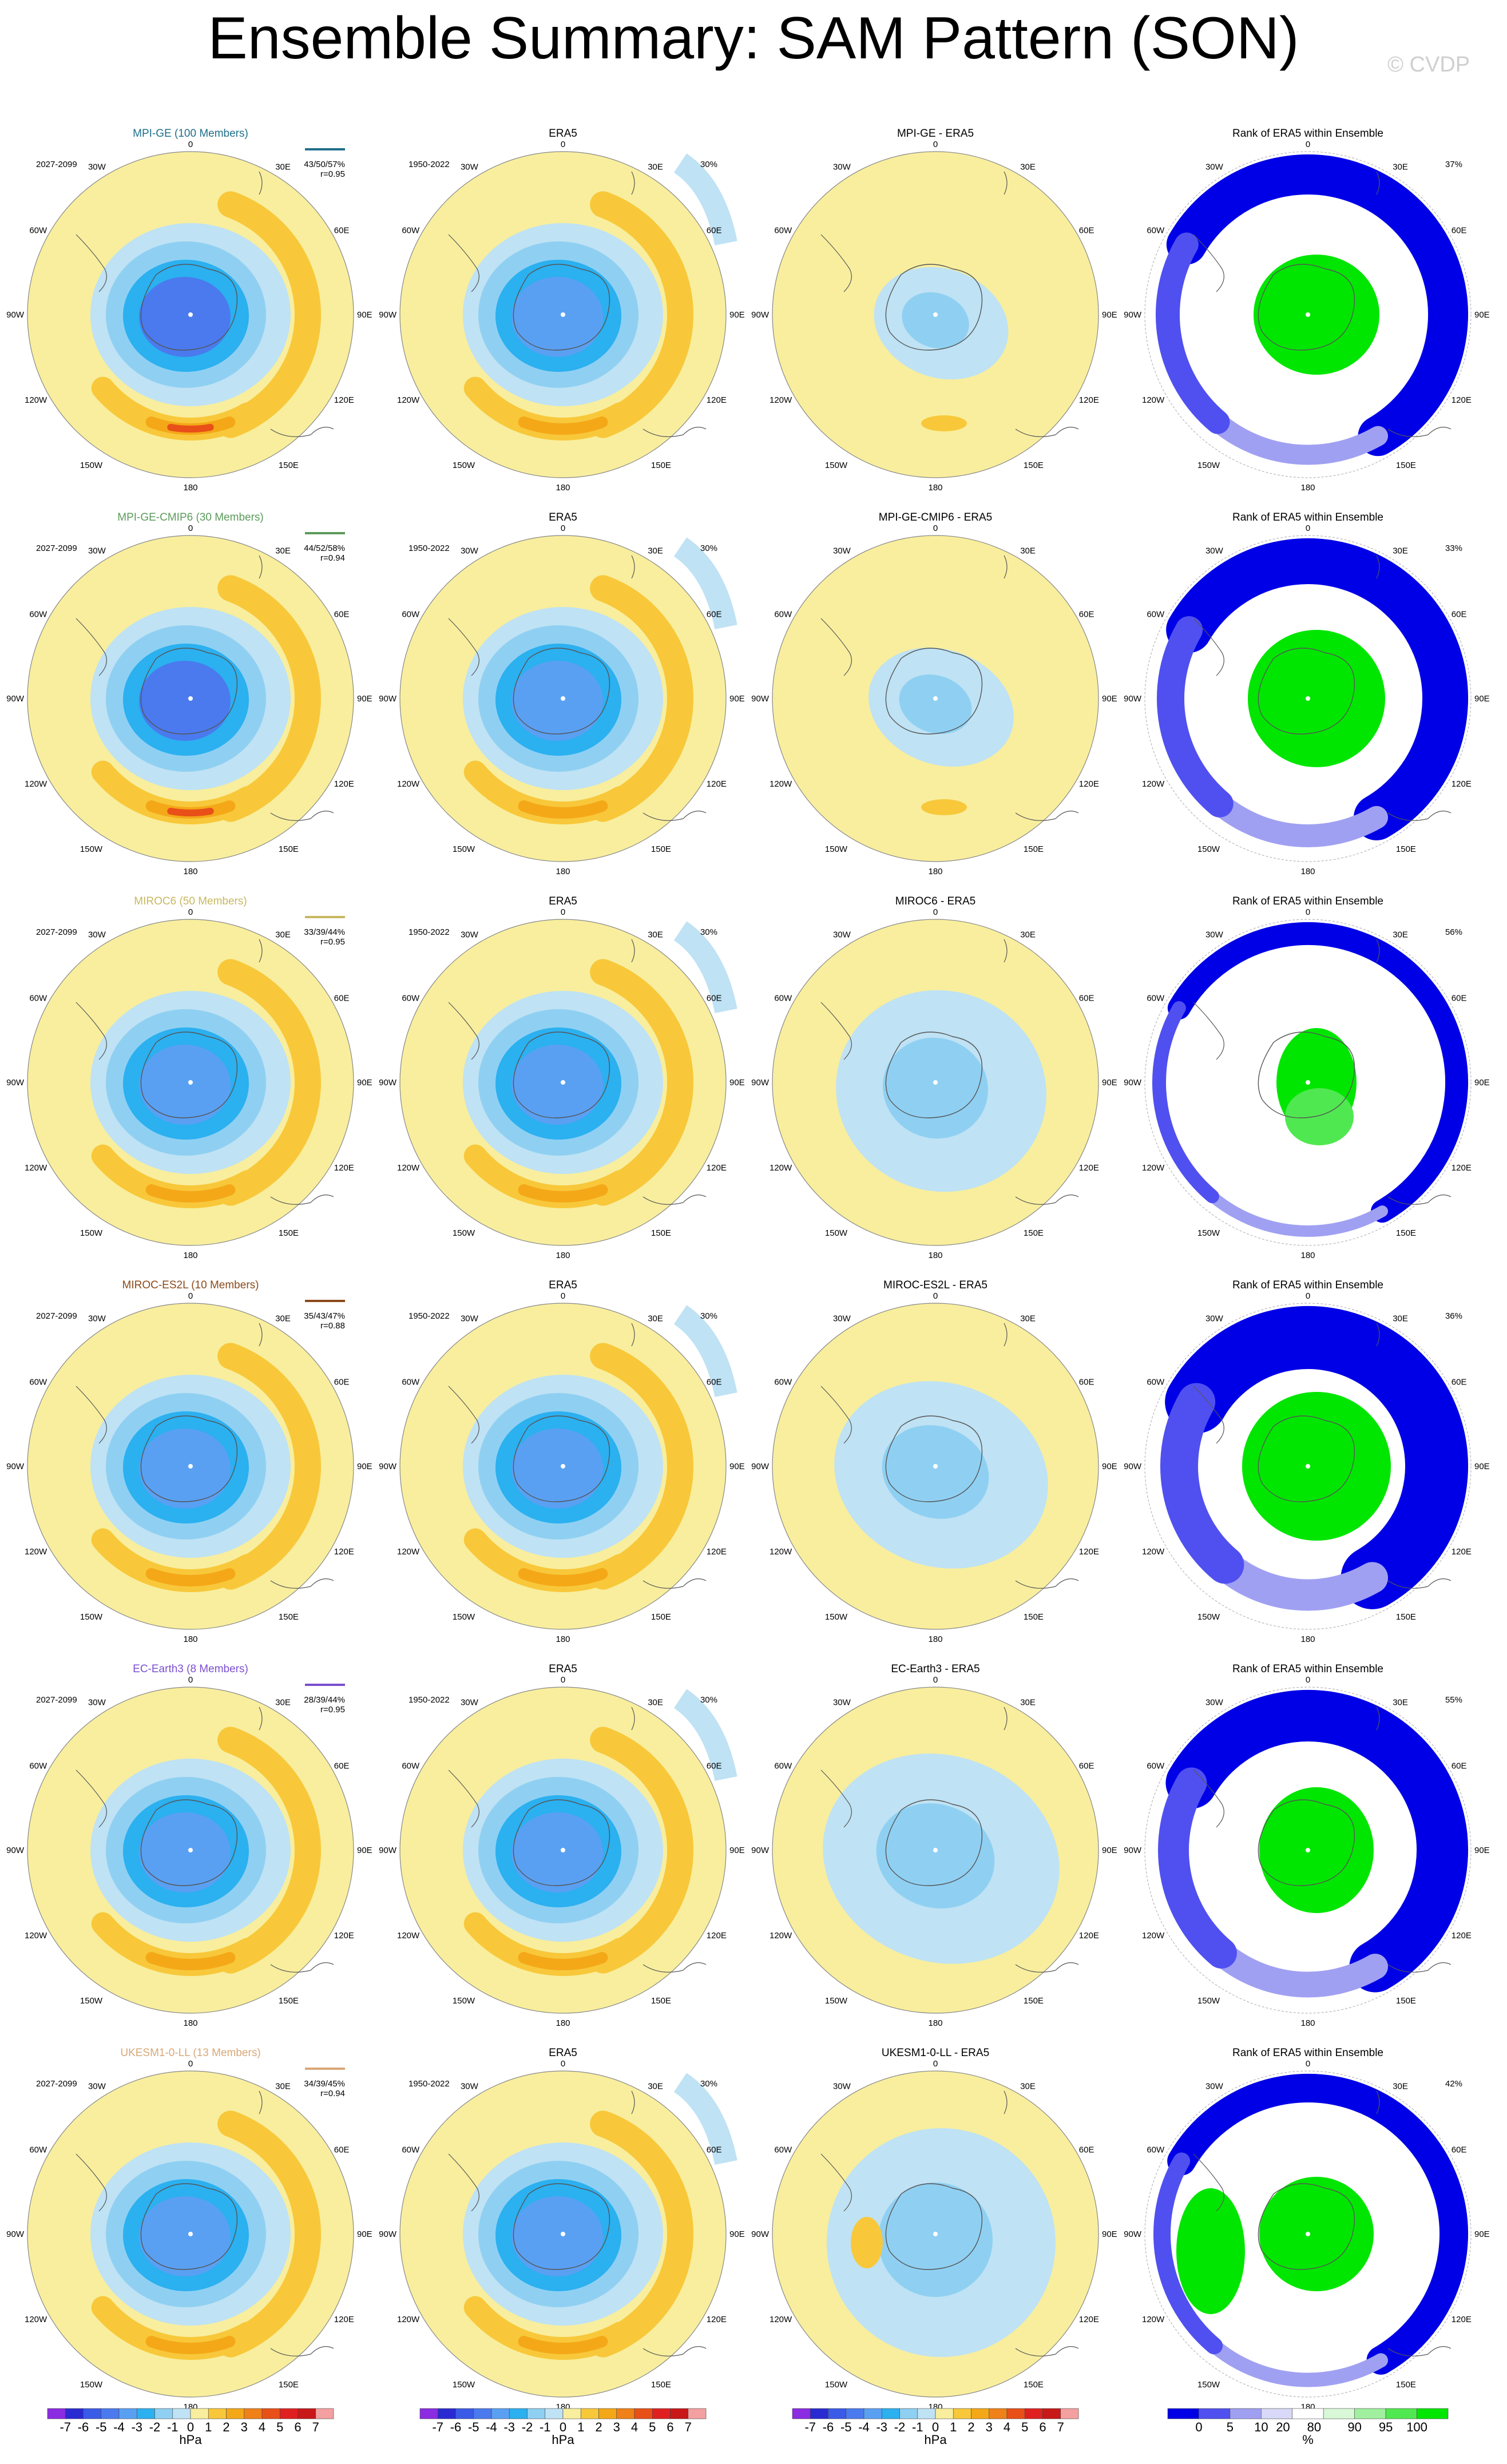 This screenshot has width=1507, height=2464. Describe the element at coordinates (324, 548) in the screenshot. I see `model-stats: 44/52/58%` at that location.